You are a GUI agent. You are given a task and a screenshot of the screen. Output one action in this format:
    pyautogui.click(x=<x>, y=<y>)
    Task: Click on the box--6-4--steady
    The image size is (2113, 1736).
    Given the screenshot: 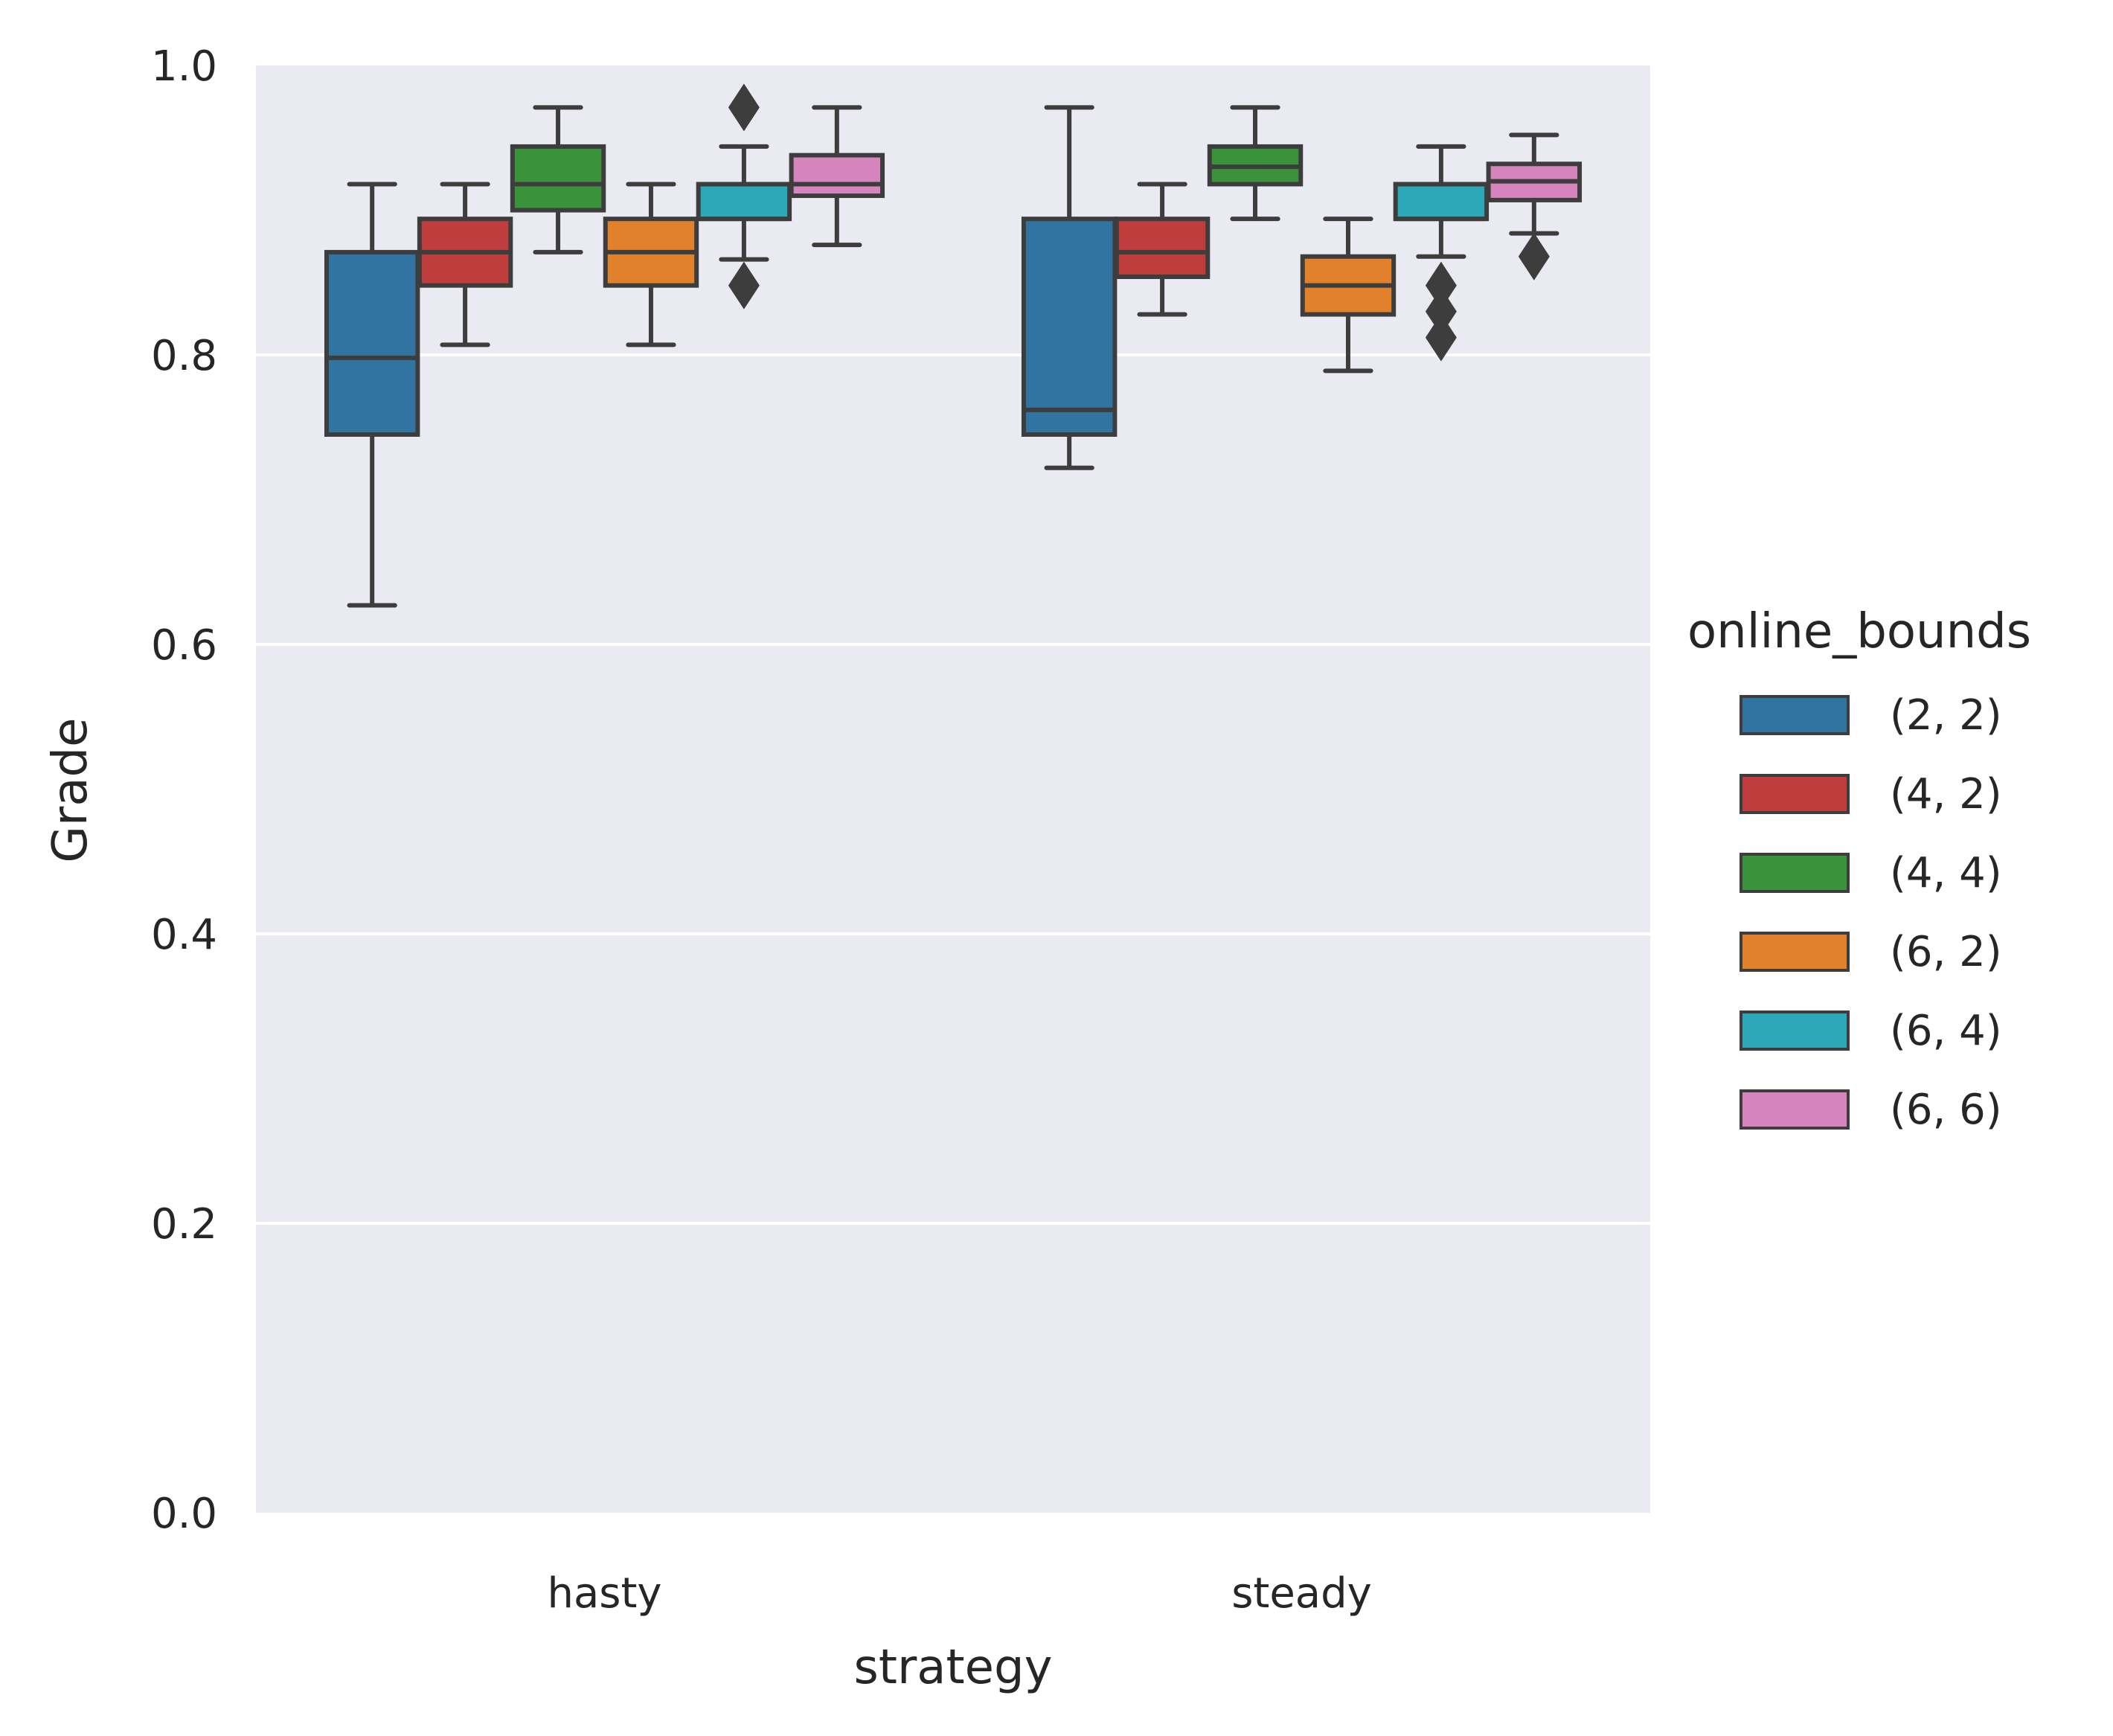 What is the action you would take?
    pyautogui.click(x=1441, y=253)
    